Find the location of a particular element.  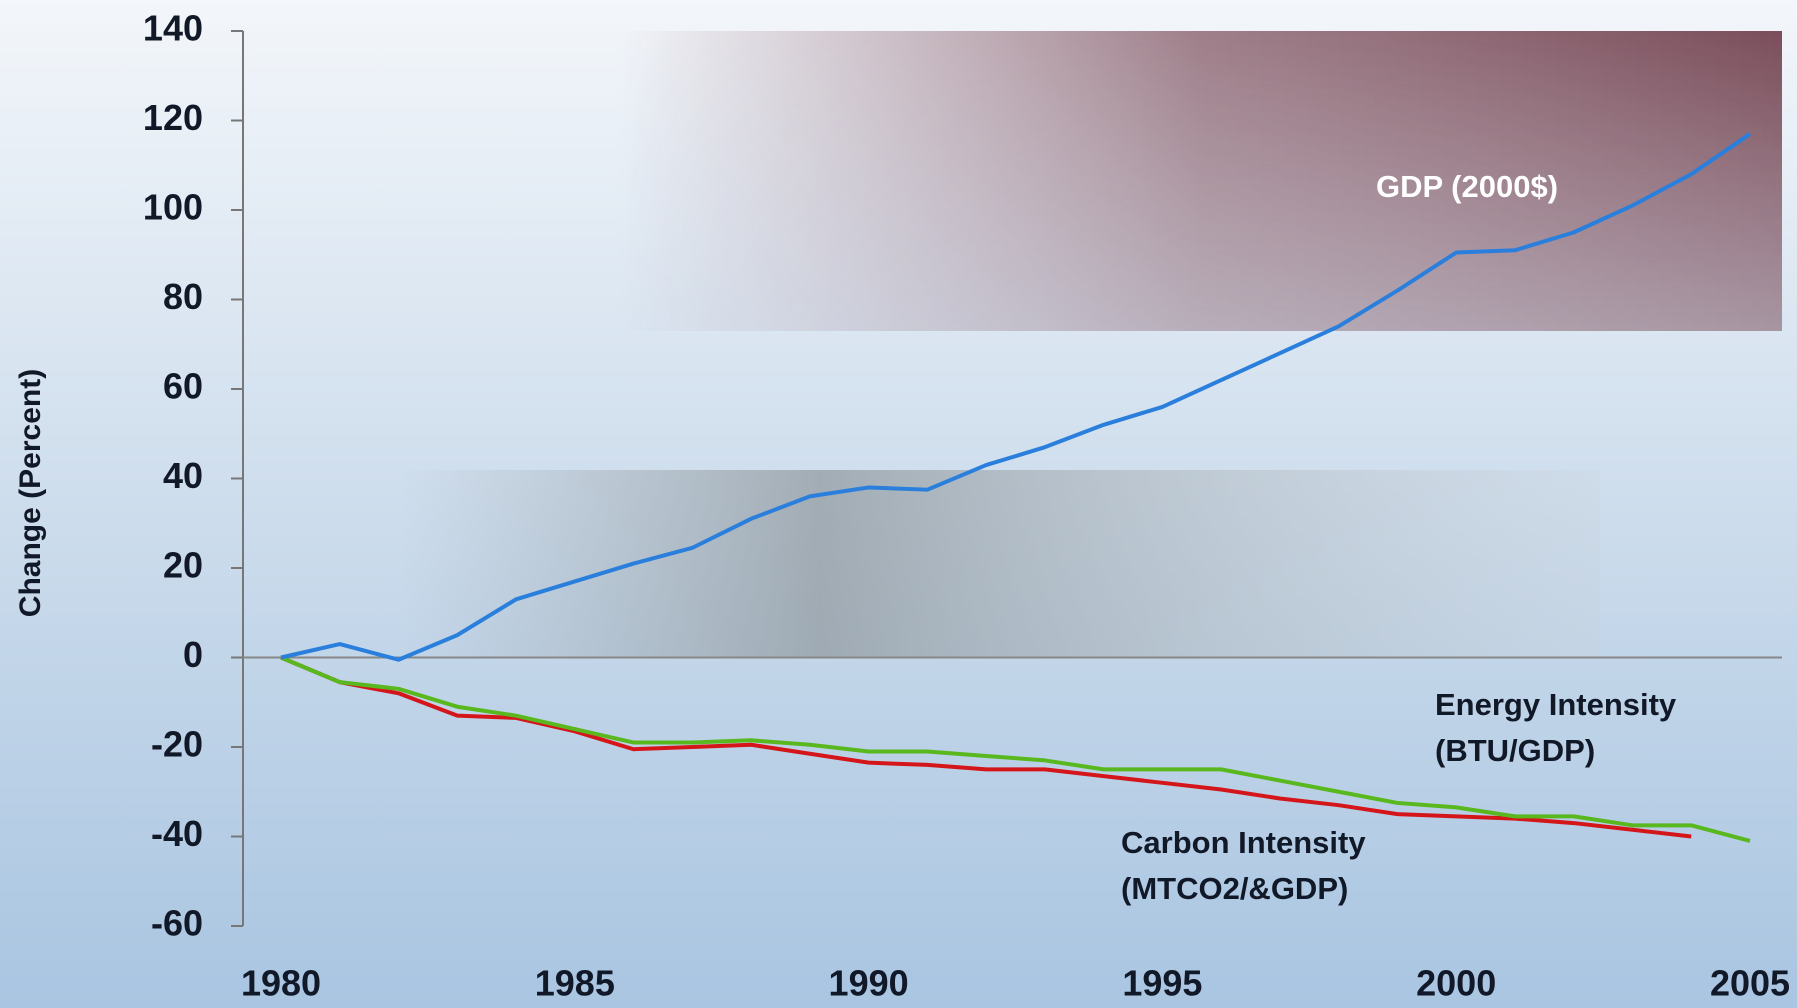

y-tick-label: 80 is located at coordinates (183, 296).